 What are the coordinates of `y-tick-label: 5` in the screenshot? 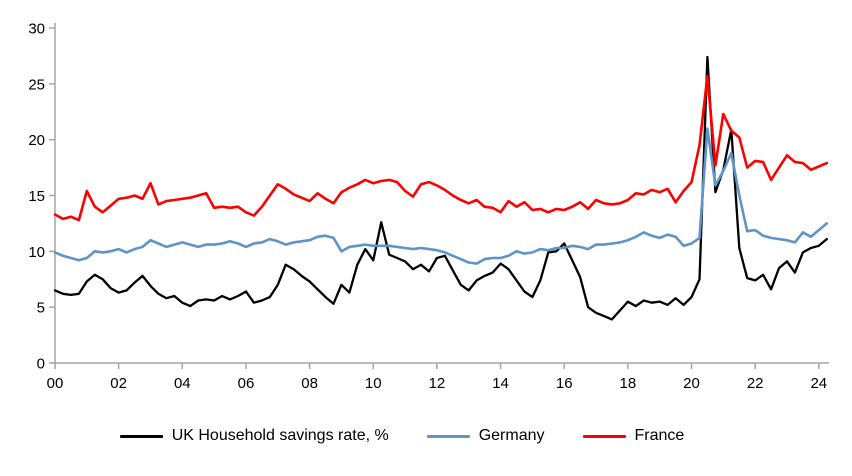 It's located at (41, 308).